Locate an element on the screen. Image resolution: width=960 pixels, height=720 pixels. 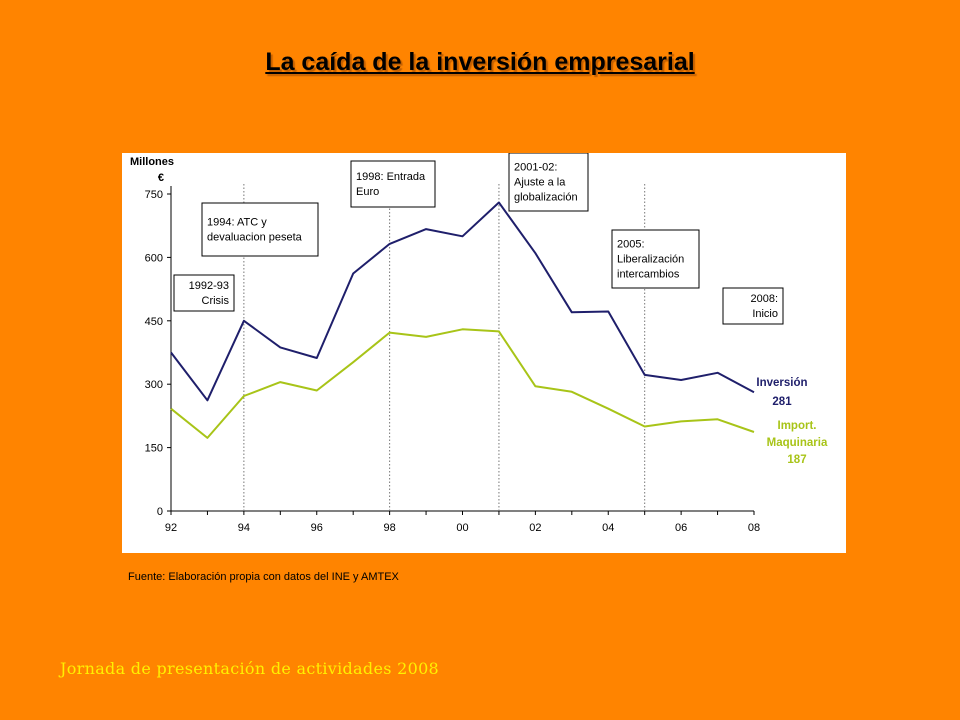
x-tick-label: 92 is located at coordinates (171, 528).